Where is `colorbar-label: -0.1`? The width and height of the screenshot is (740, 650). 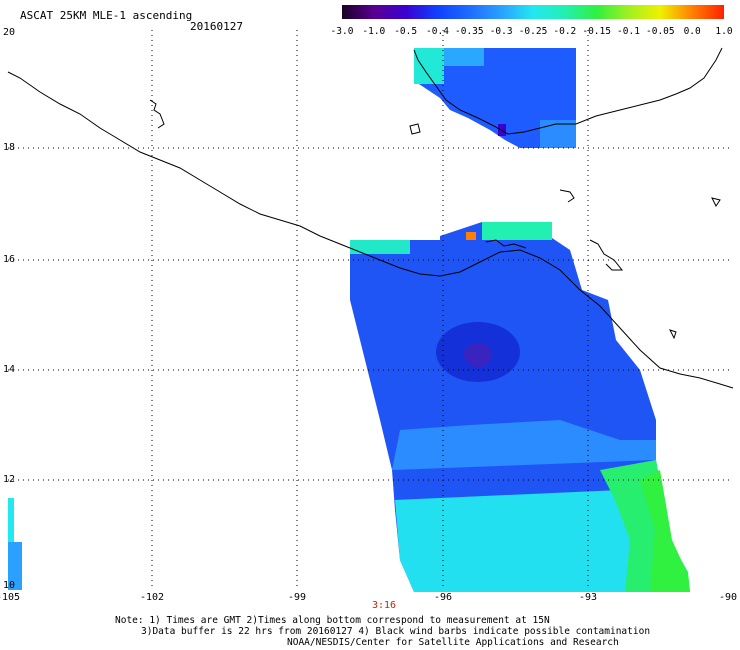 colorbar-label: -0.1 is located at coordinates (628, 31).